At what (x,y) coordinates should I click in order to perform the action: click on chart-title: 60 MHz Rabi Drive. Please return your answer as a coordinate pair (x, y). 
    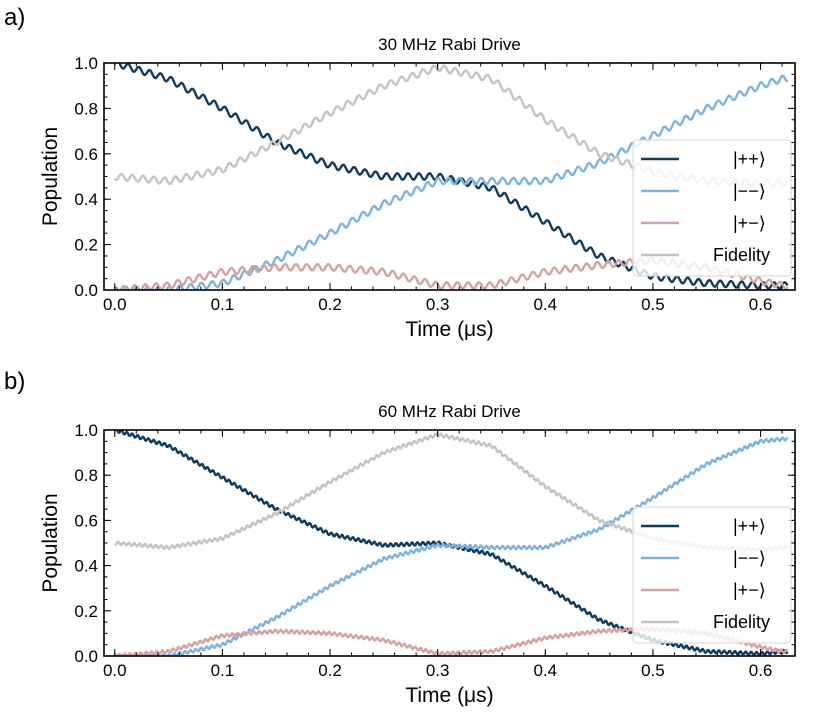
    Looking at the image, I should click on (449, 411).